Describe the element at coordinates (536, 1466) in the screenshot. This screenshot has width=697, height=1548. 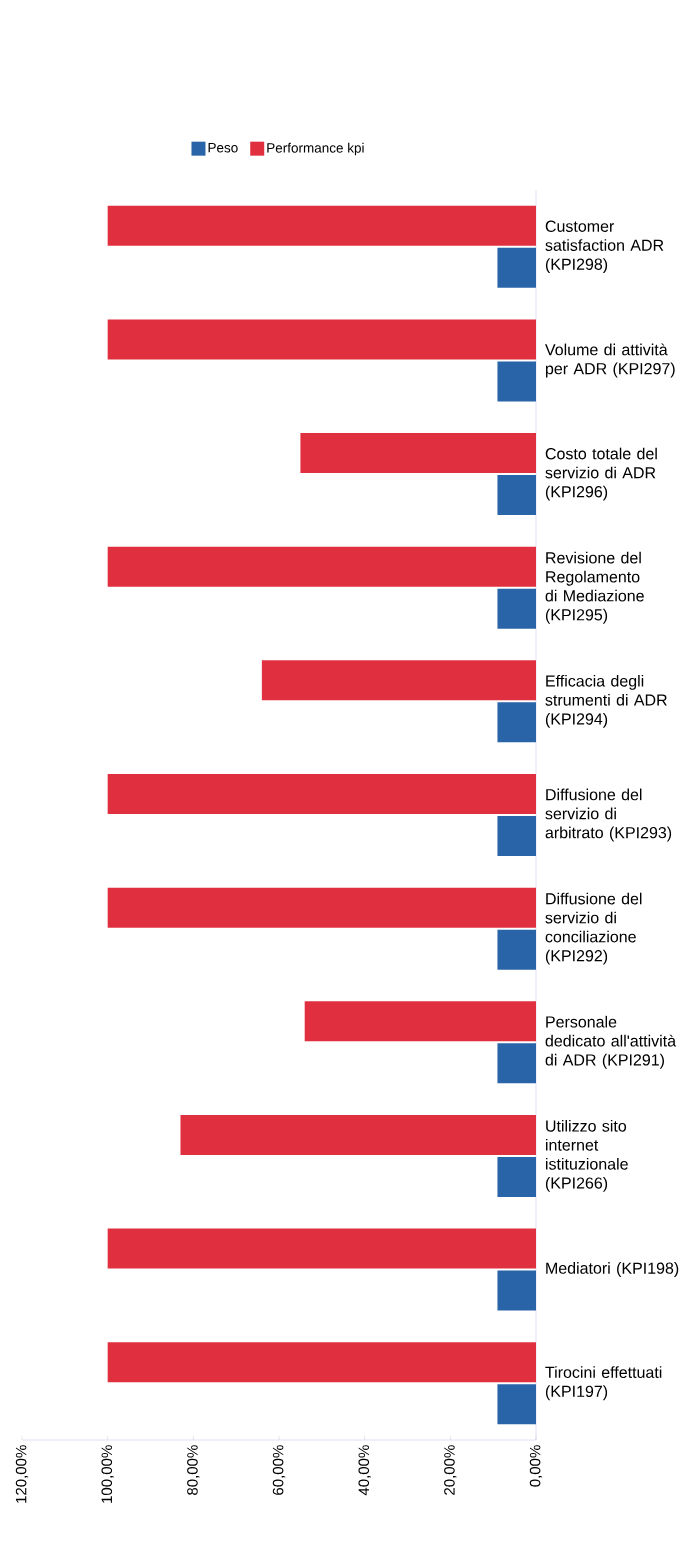
I see `x-tick-label: 0,00%` at that location.